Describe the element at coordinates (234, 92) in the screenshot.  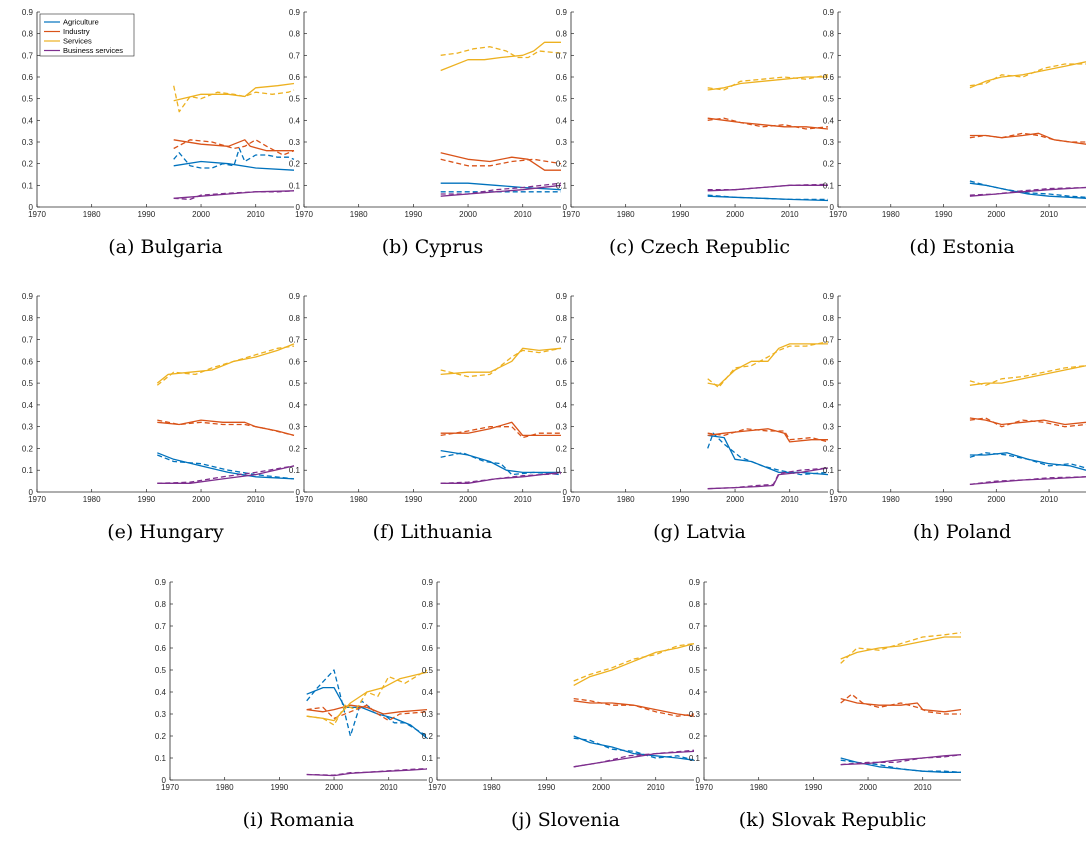
I see `series-line-services` at that location.